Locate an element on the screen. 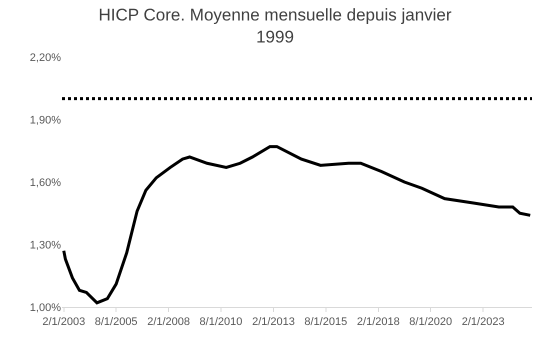 This screenshot has width=550, height=340. x-tick-label: 8/1/2020 is located at coordinates (430, 322).